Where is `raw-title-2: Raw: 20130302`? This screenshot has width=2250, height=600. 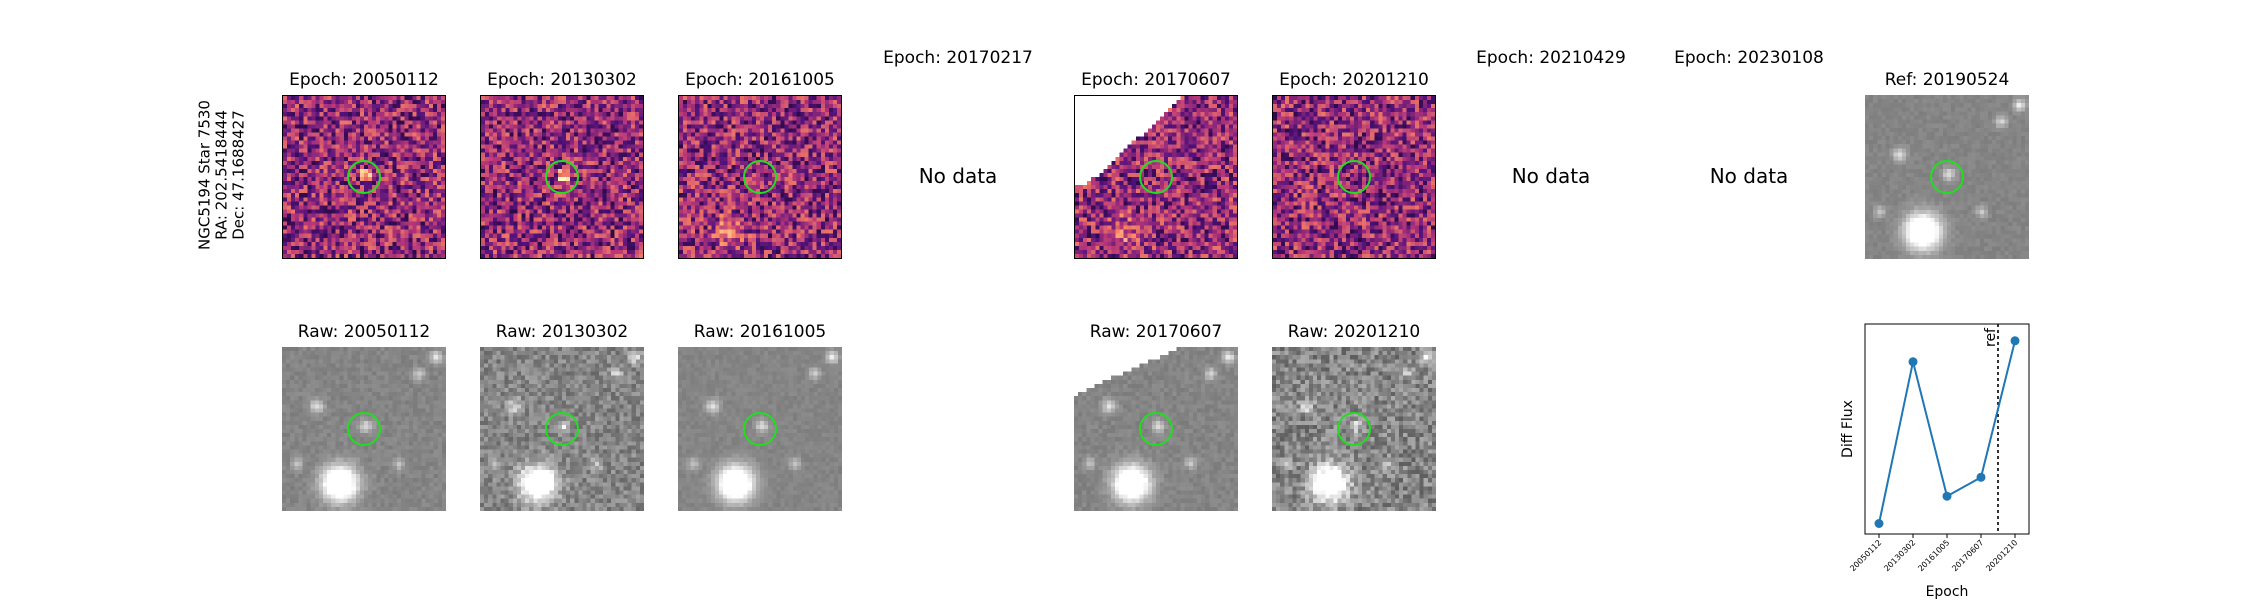 raw-title-2: Raw: 20130302 is located at coordinates (562, 332).